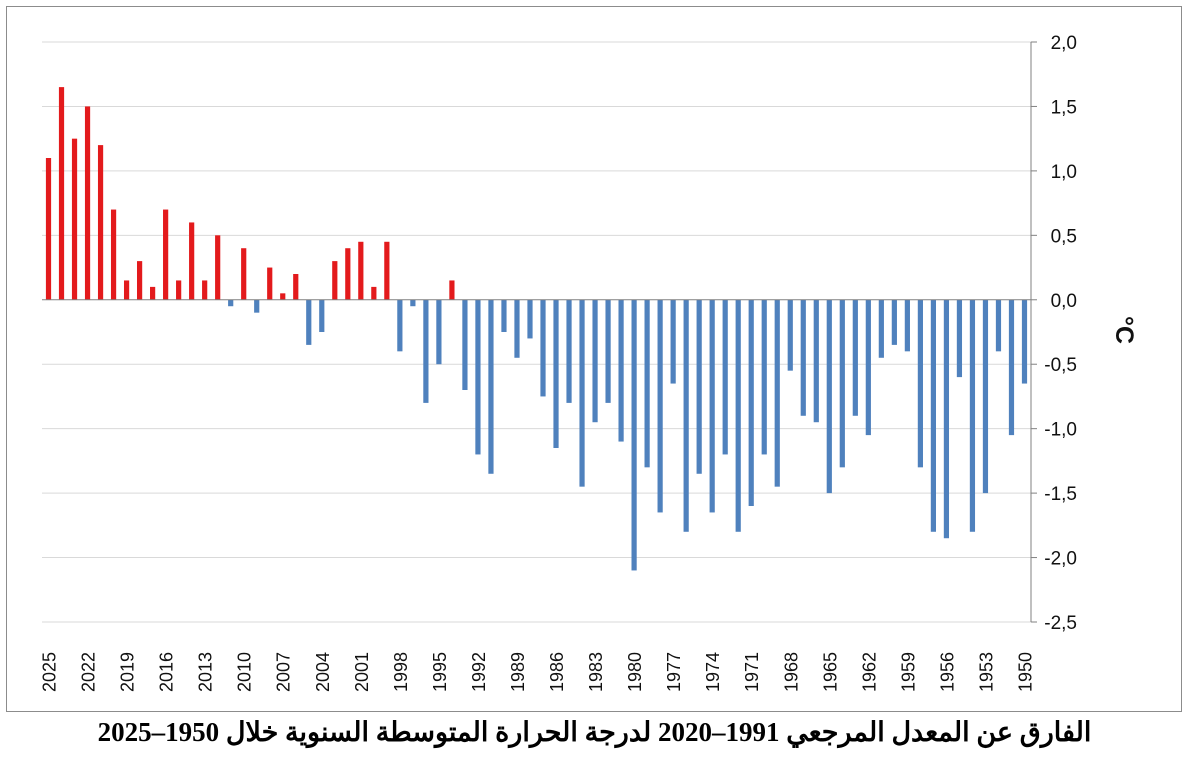 Image resolution: width=1189 pixels, height=757 pixels. What do you see at coordinates (569, 351) in the screenshot?
I see `bar-1985` at bounding box center [569, 351].